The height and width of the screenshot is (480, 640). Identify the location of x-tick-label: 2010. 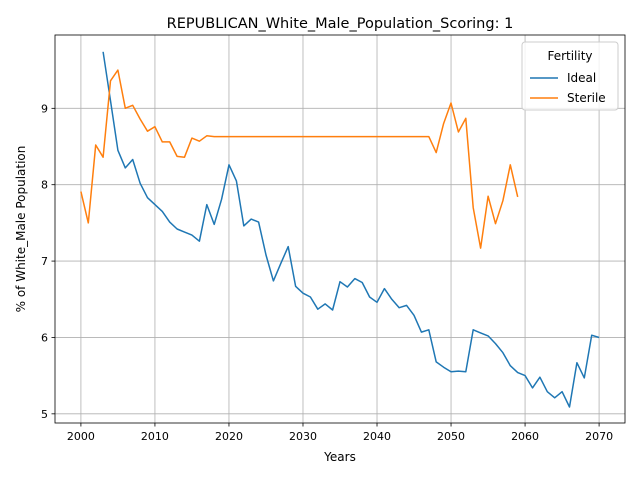
(155, 436).